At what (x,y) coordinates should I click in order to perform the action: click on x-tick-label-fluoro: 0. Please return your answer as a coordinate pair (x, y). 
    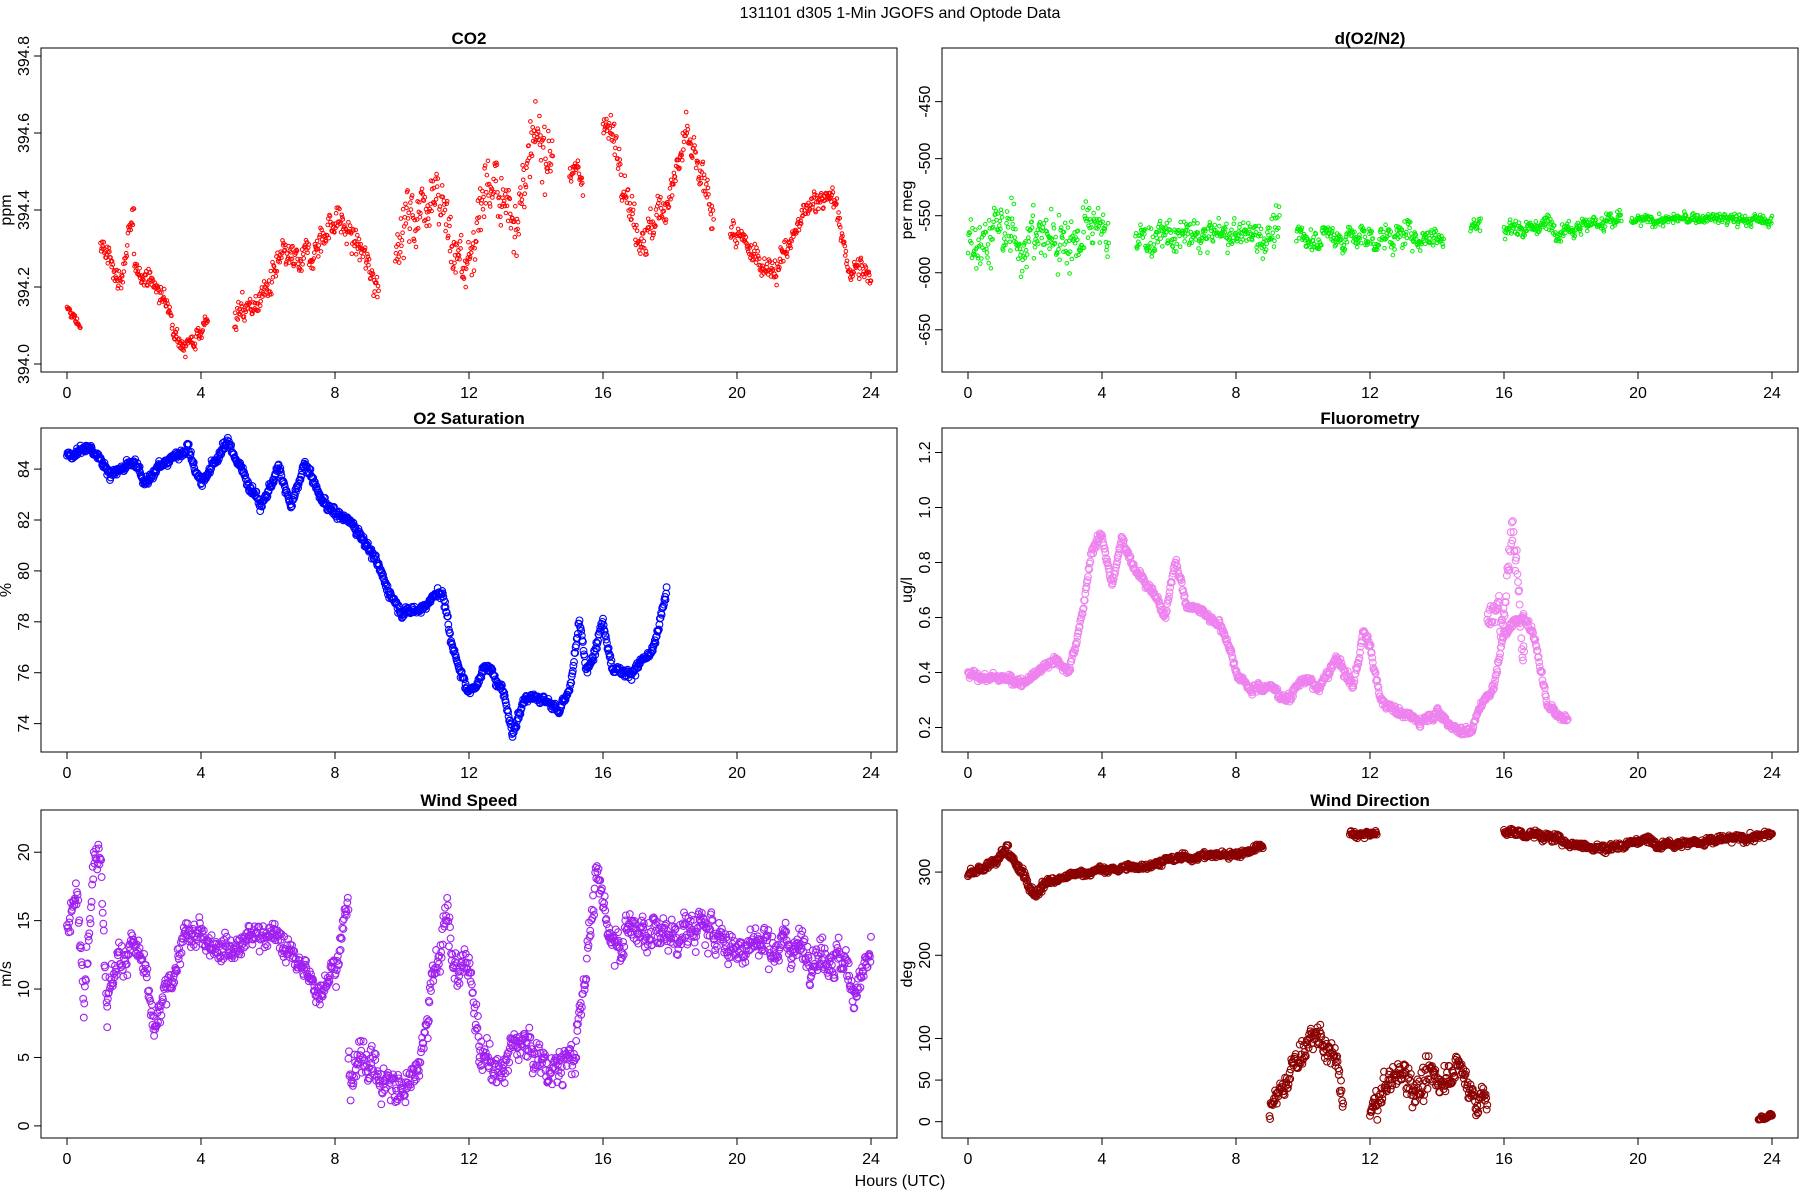
    Looking at the image, I should click on (968, 773).